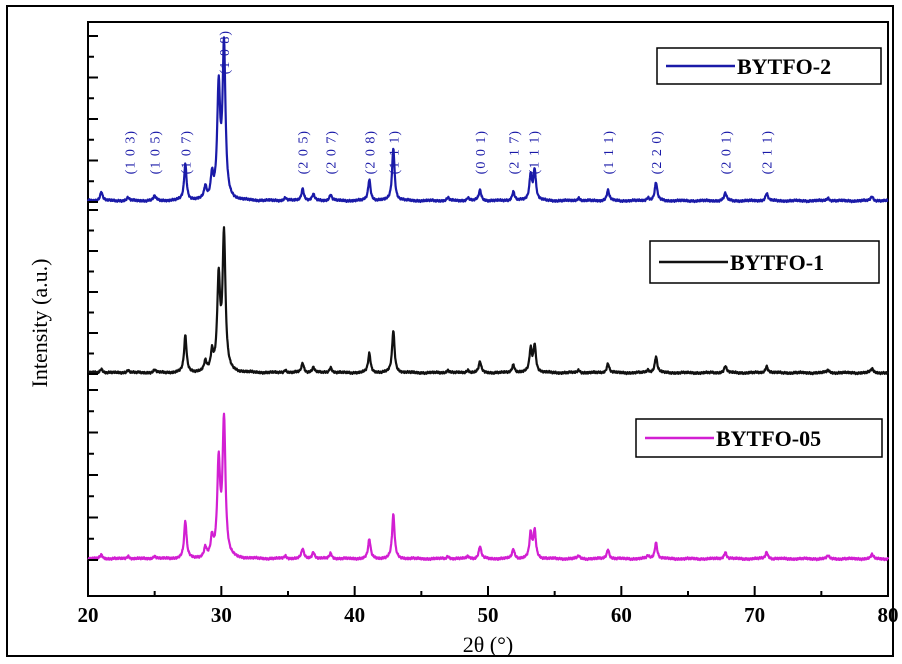  What do you see at coordinates (754, 615) in the screenshot?
I see `x-tick-label: 70` at bounding box center [754, 615].